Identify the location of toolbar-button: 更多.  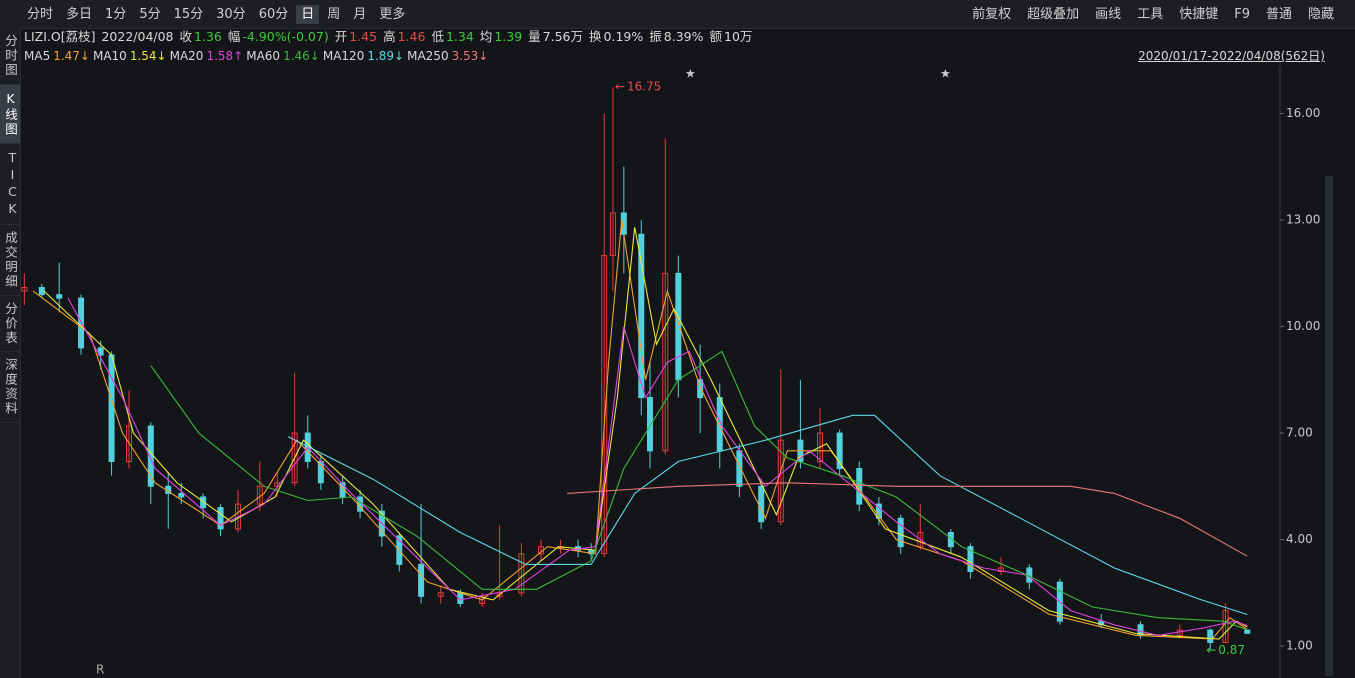
(392, 14).